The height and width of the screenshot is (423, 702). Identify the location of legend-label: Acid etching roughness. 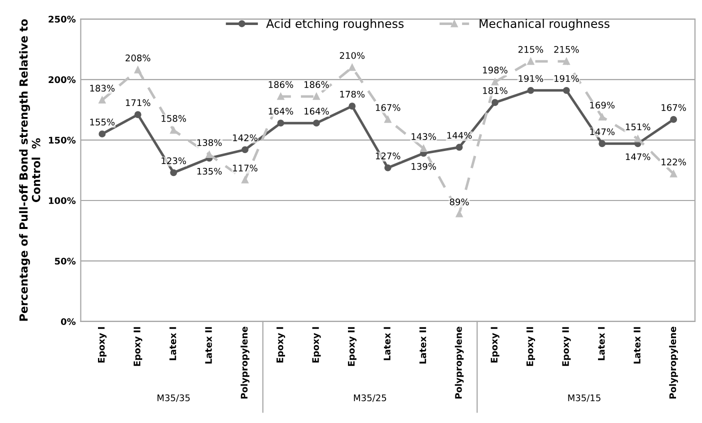
(335, 24).